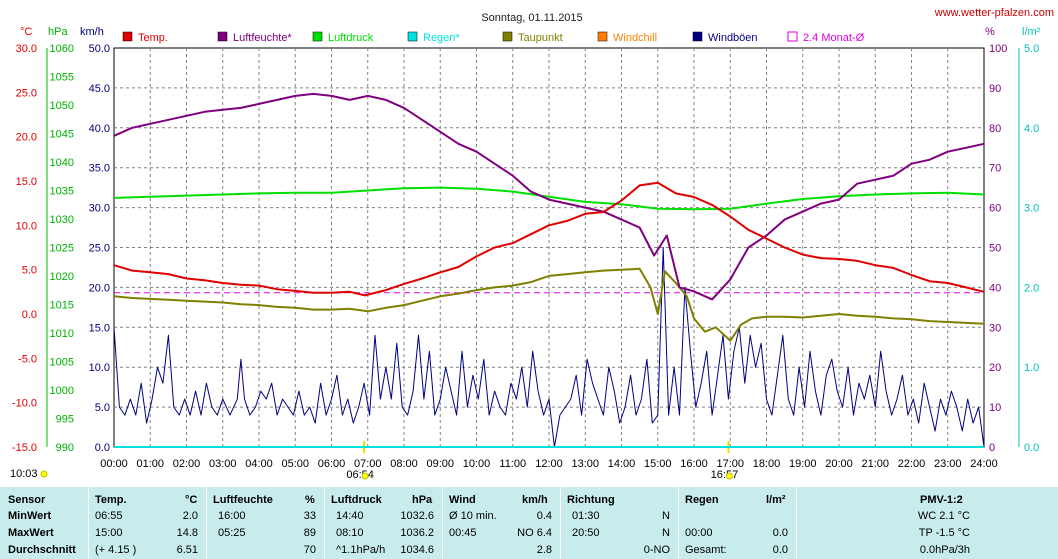 Image resolution: width=1058 pixels, height=559 pixels. What do you see at coordinates (114, 464) in the screenshot?
I see `time-tick-label: 00:00` at bounding box center [114, 464].